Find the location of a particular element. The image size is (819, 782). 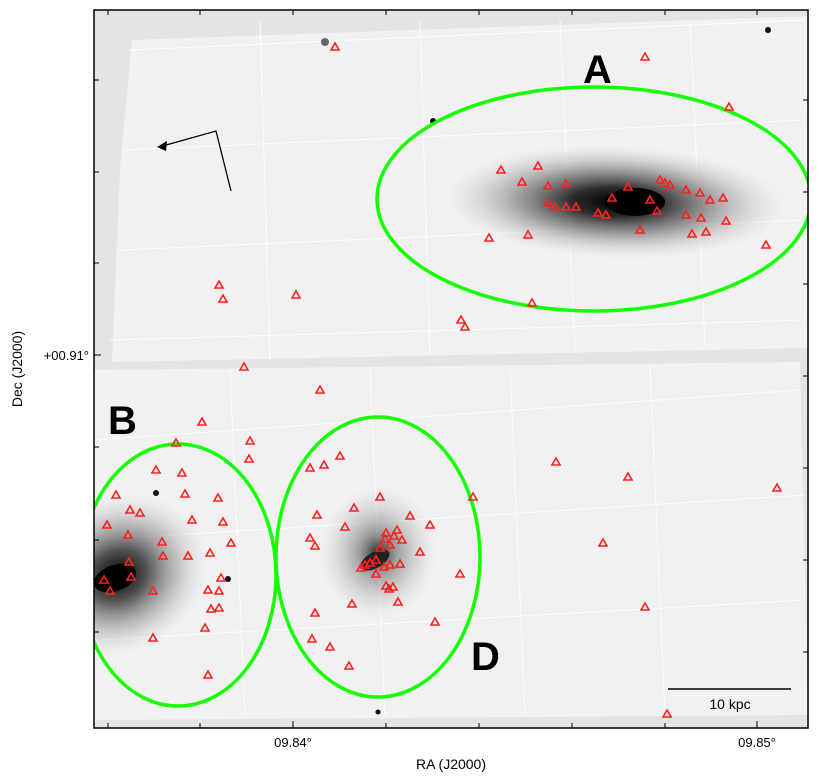

galaxy-b-core is located at coordinates (115, 578).